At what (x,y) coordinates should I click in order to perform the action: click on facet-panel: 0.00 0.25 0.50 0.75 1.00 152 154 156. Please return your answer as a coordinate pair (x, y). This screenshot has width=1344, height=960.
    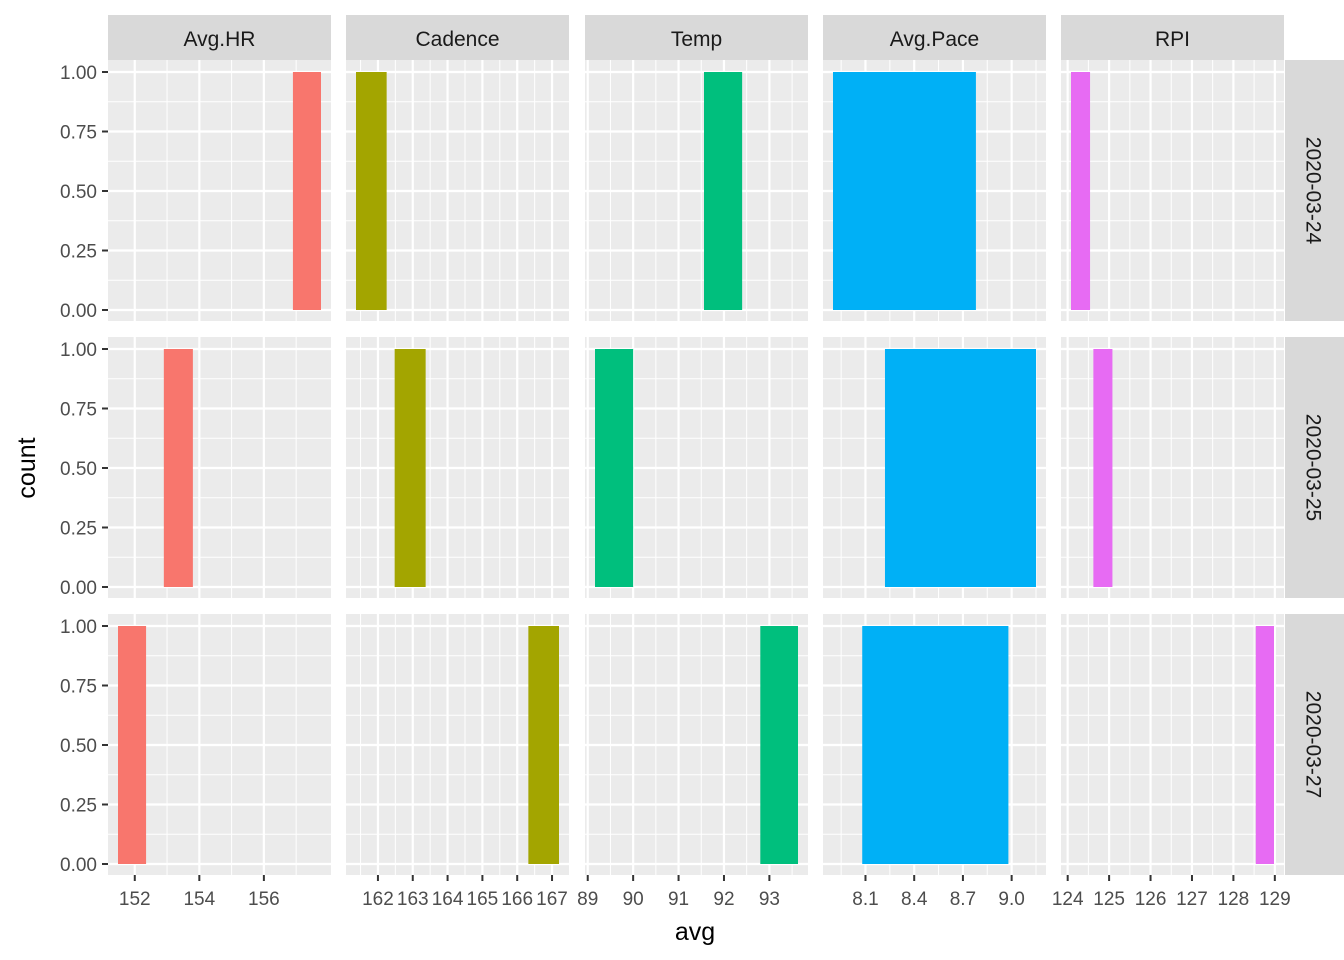
    Looking at the image, I should click on (195, 762).